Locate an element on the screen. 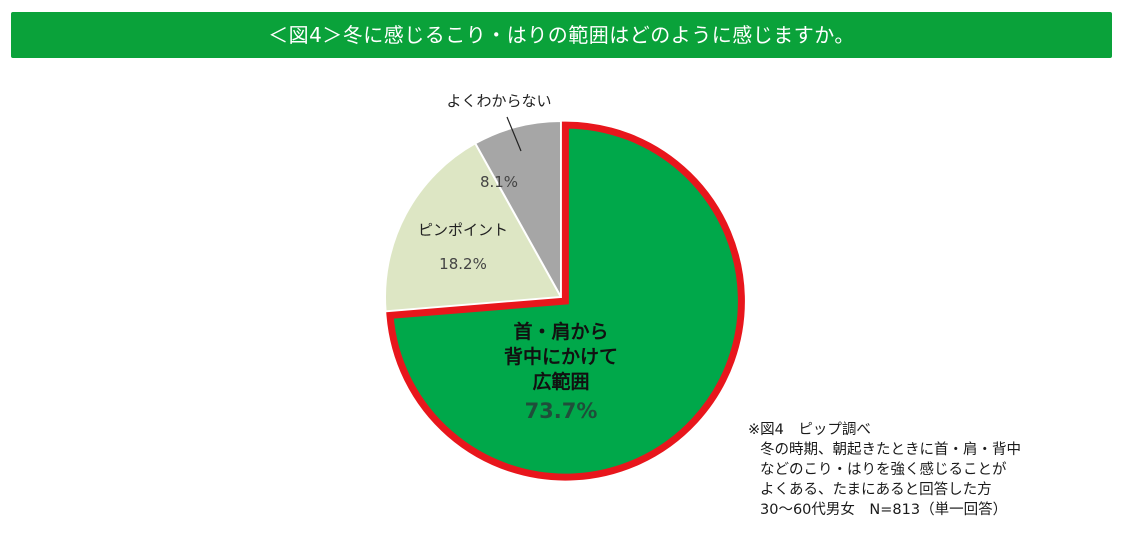 The height and width of the screenshot is (533, 1125). pie-slice-pinpoint is located at coordinates (473, 227).